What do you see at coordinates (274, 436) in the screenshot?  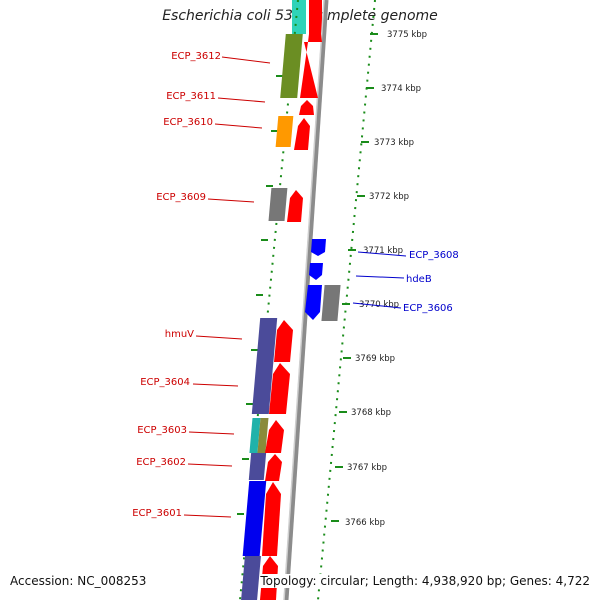 I see `cds-arrow-ecp3603` at bounding box center [274, 436].